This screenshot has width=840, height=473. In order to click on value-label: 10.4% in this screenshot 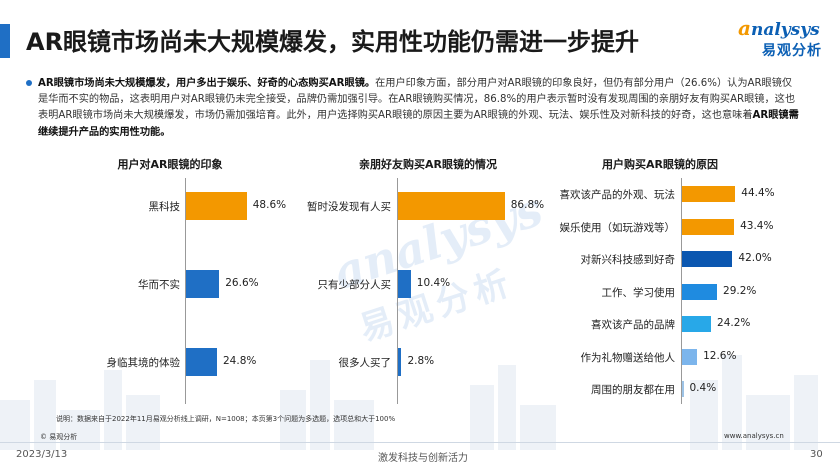, I will do `click(433, 283)`.